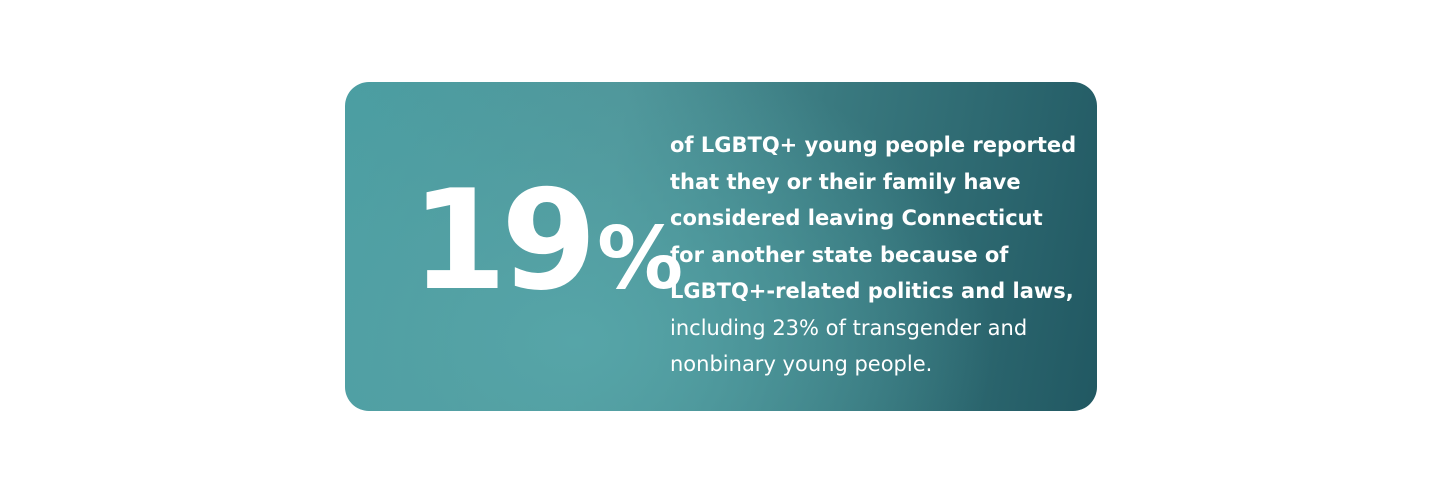 This screenshot has height=490, width=1440. Describe the element at coordinates (849, 327) in the screenshot. I see `description-line: including 23% of transgender and` at that location.